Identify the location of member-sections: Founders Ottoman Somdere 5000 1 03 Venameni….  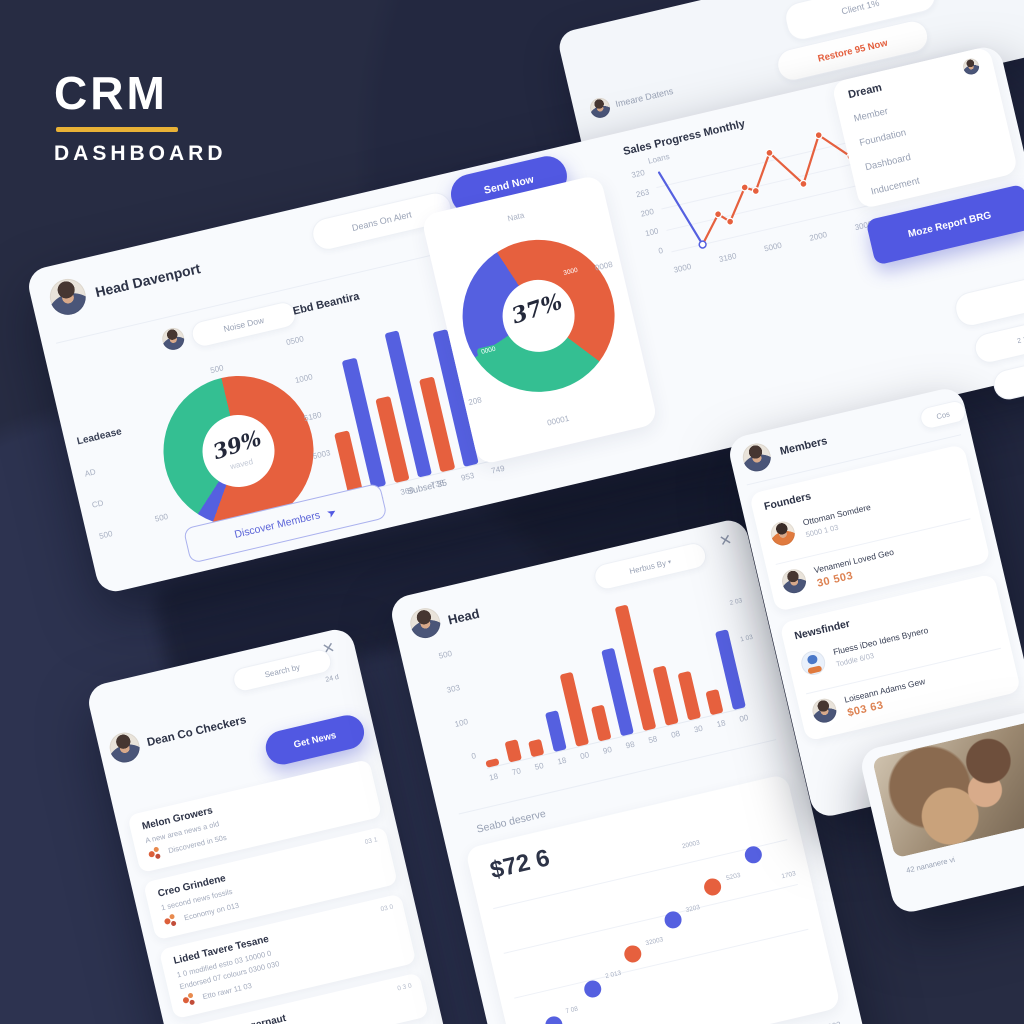
(886, 598).